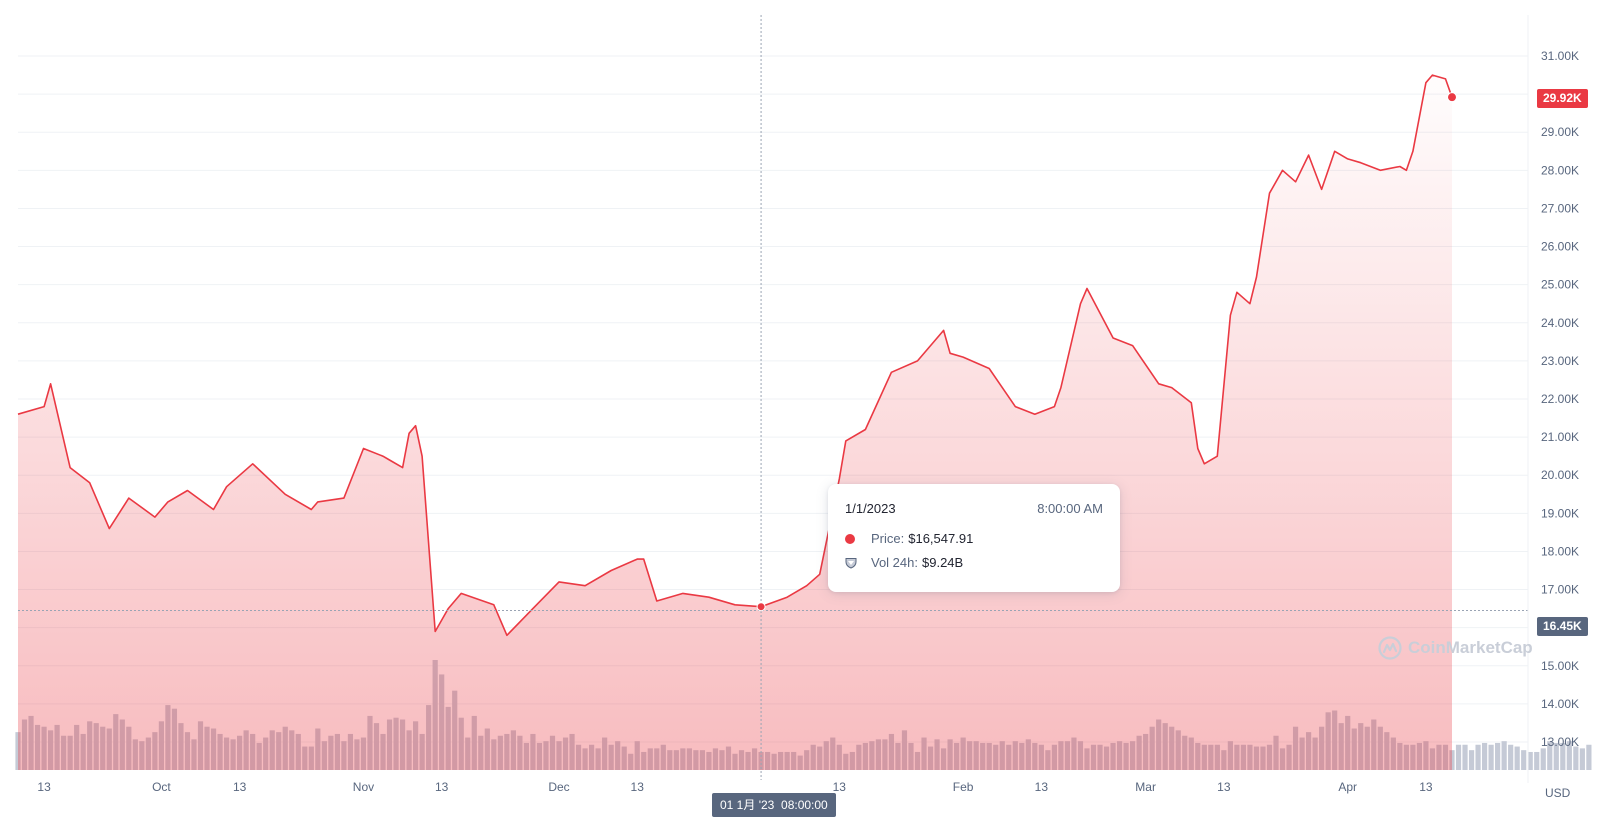 This screenshot has width=1600, height=817. I want to click on y-tick-label: 23.00K, so click(1560, 361).